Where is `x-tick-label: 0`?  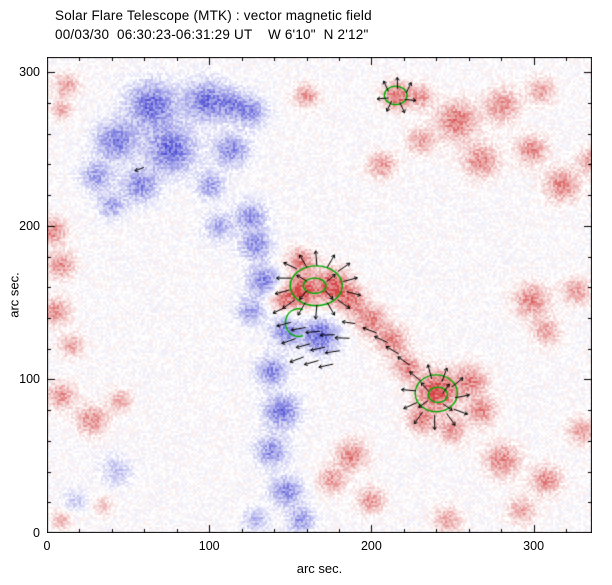 x-tick-label: 0 is located at coordinates (47, 546).